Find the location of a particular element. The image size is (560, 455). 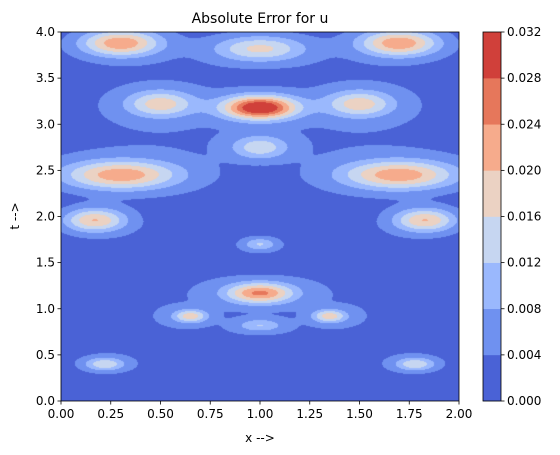

y-tick-label: 1.0 is located at coordinates (45, 309).